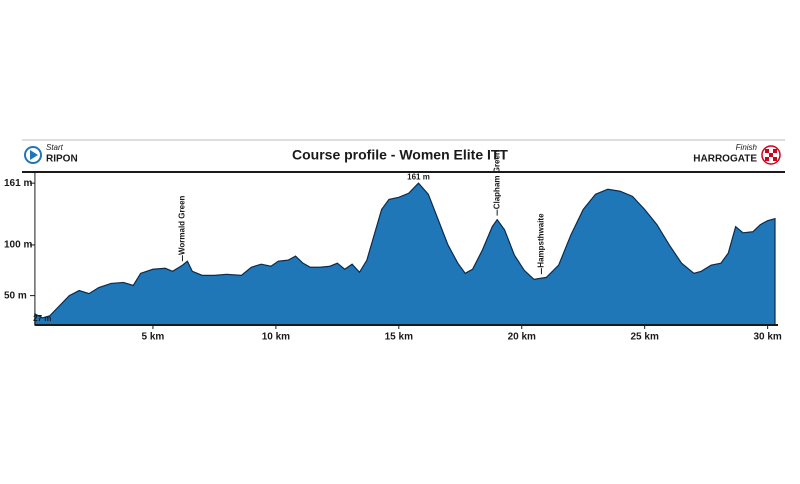  Describe the element at coordinates (725, 159) in the screenshot. I see `finish-name: HARROGATE` at that location.